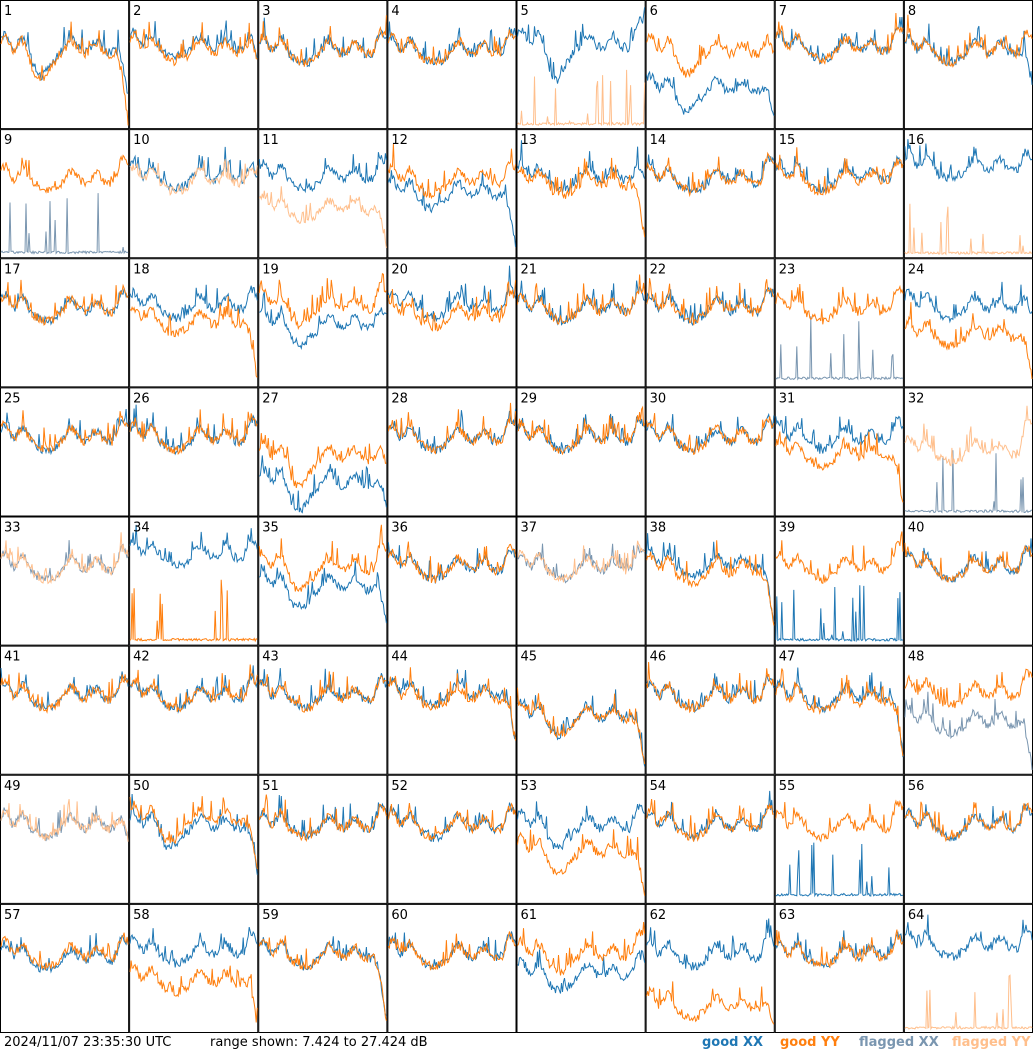 This screenshot has height=1053, width=1033. I want to click on panel-12: 12, so click(452, 194).